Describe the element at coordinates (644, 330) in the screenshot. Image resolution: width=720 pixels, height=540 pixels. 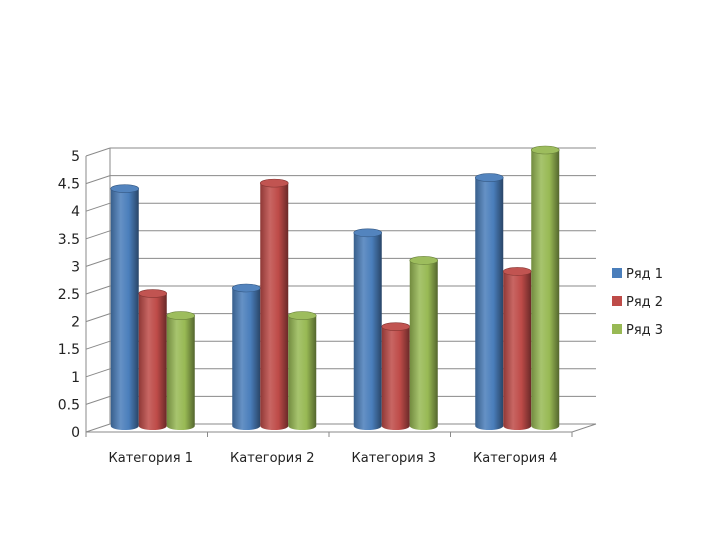
I see `legend-label: Ряд 3` at that location.